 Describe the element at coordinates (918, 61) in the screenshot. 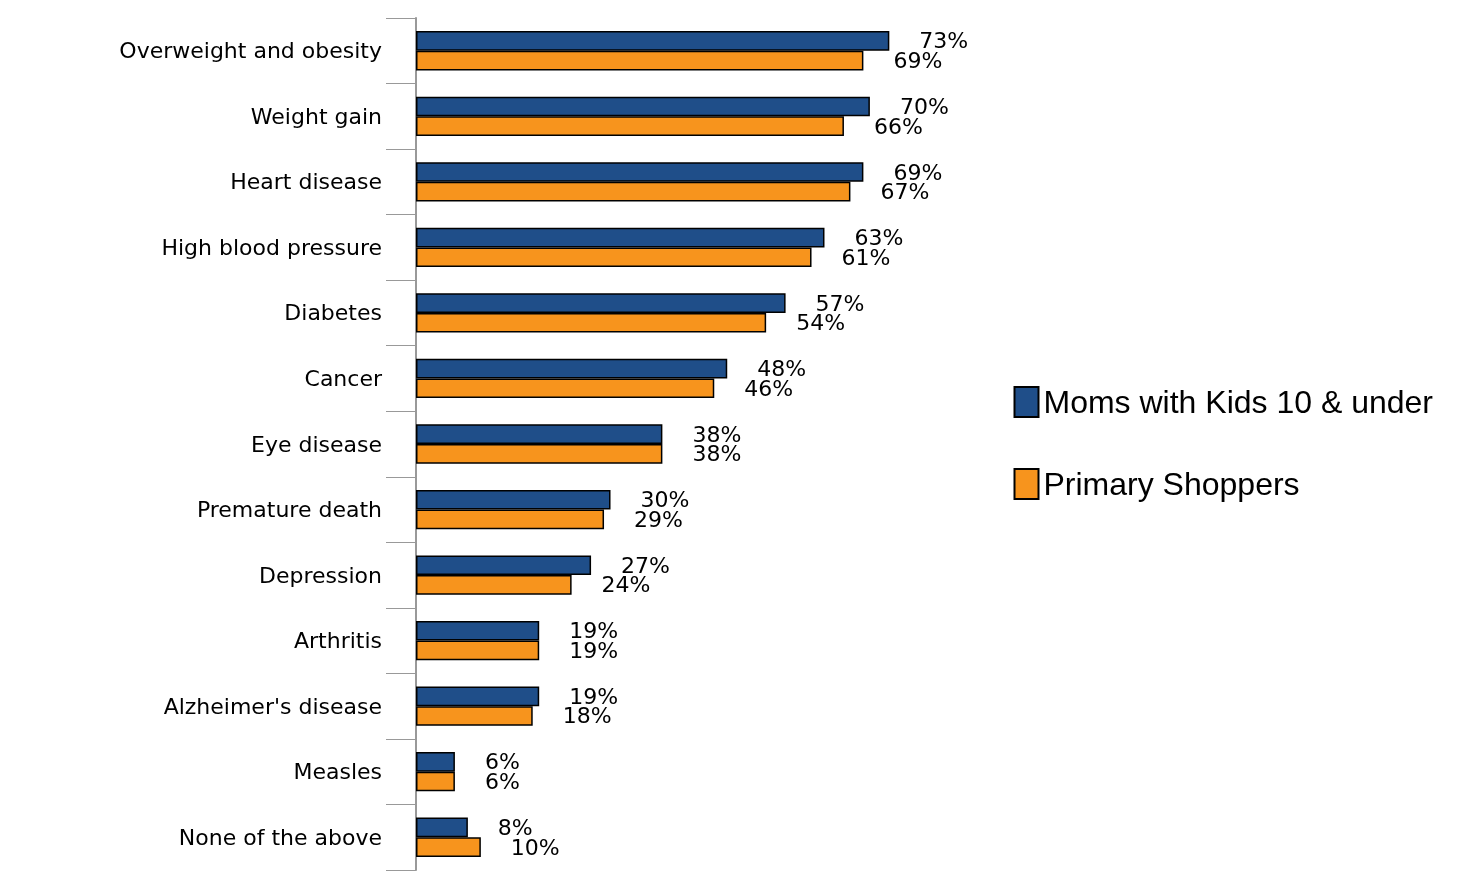

I see `data-label: 69%` at that location.